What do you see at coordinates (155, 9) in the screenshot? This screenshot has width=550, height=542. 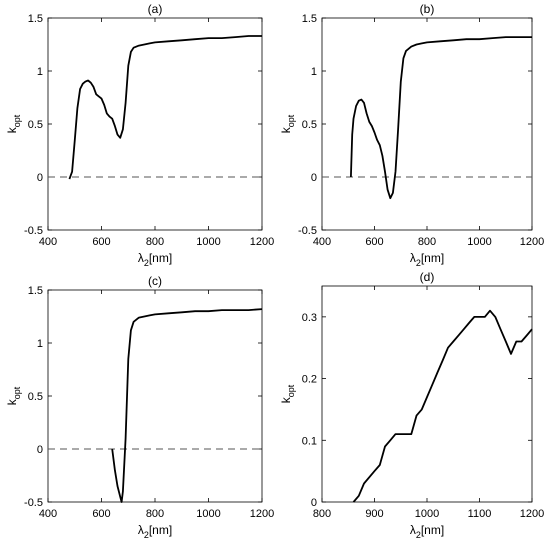 I see `panel-title: (a)` at bounding box center [155, 9].